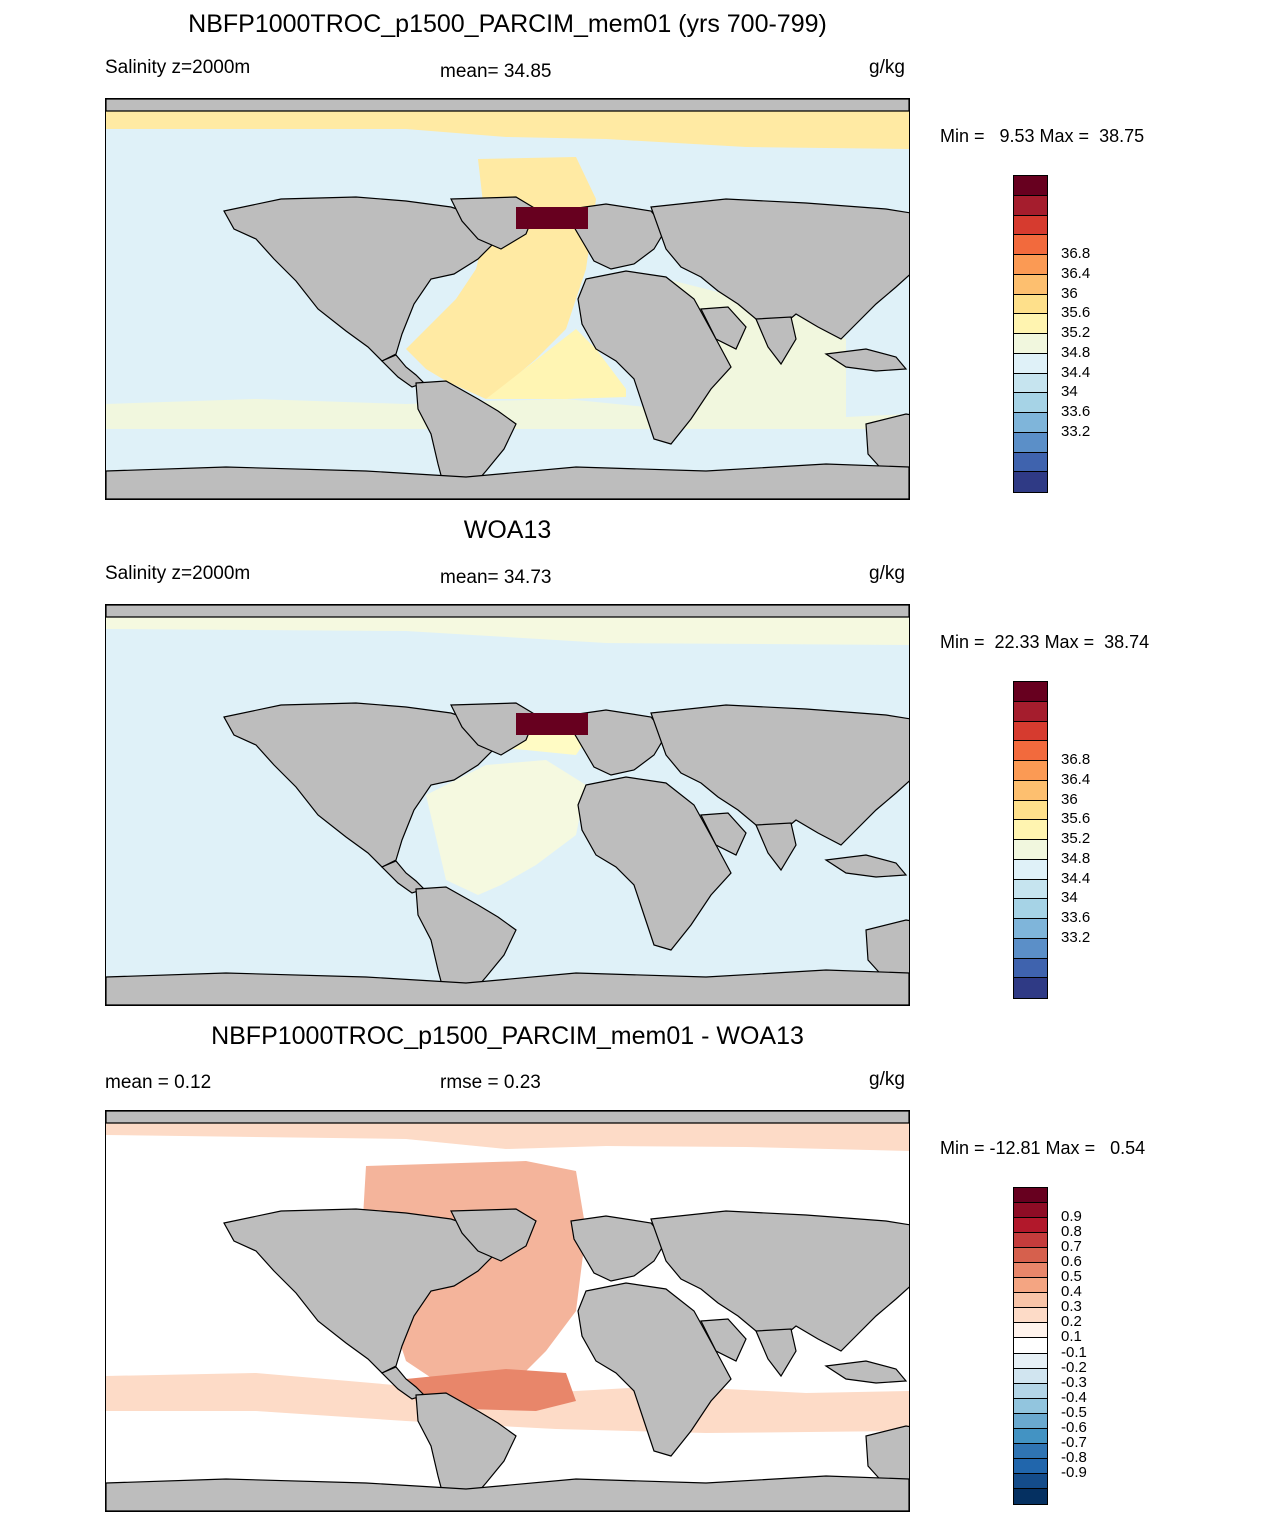  What do you see at coordinates (1074, 1397) in the screenshot?
I see `colorbar-tick-label: -0.4` at bounding box center [1074, 1397].